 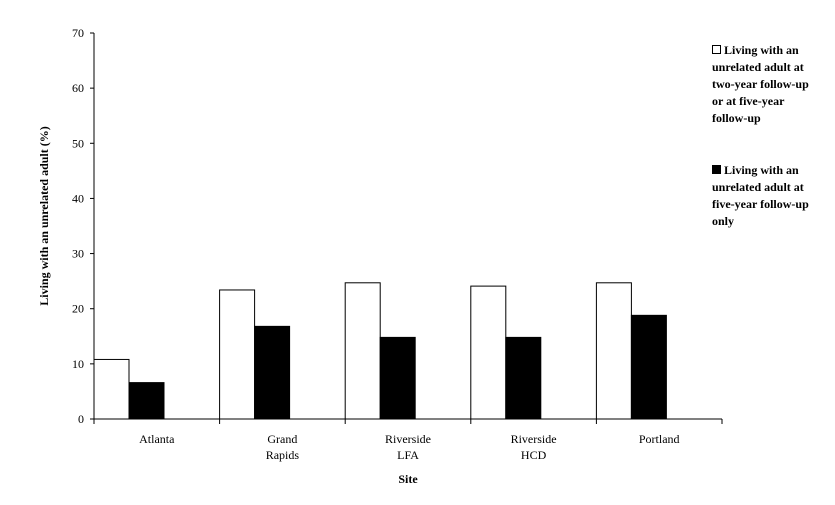 What do you see at coordinates (736, 118) in the screenshot?
I see `legend-label-line: follow-up` at bounding box center [736, 118].